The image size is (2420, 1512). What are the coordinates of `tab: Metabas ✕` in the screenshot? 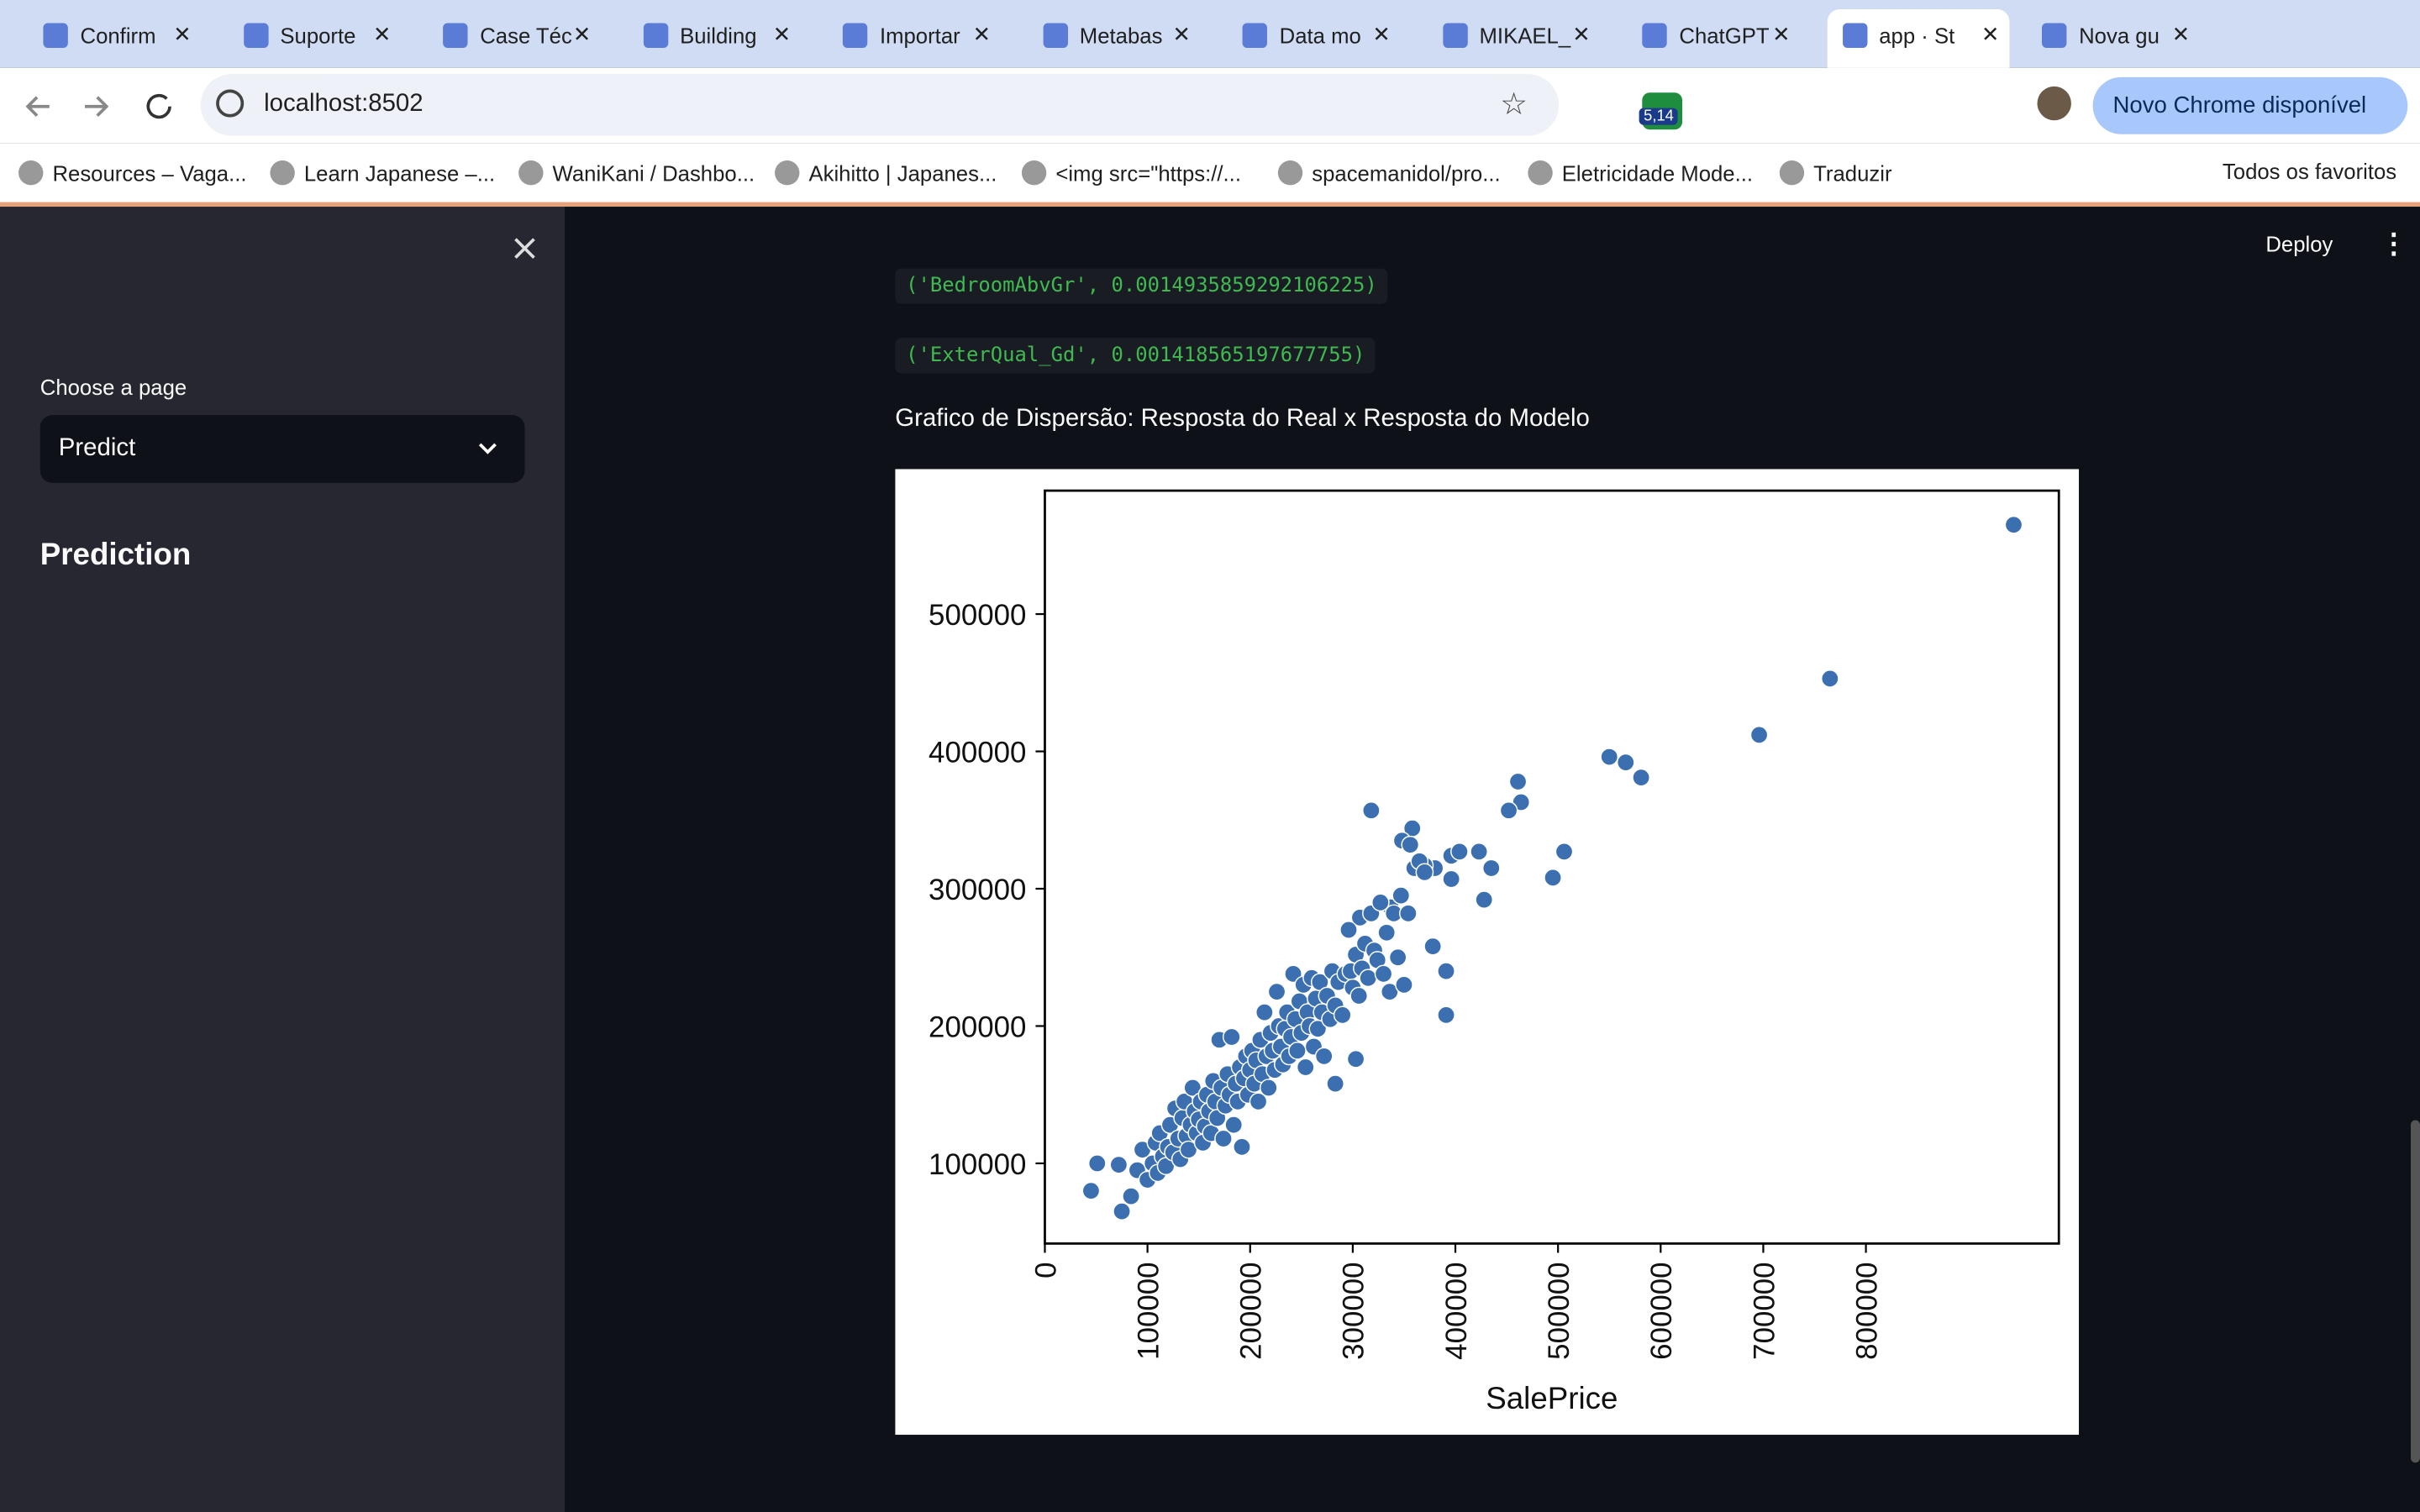 It's located at (1113, 34).